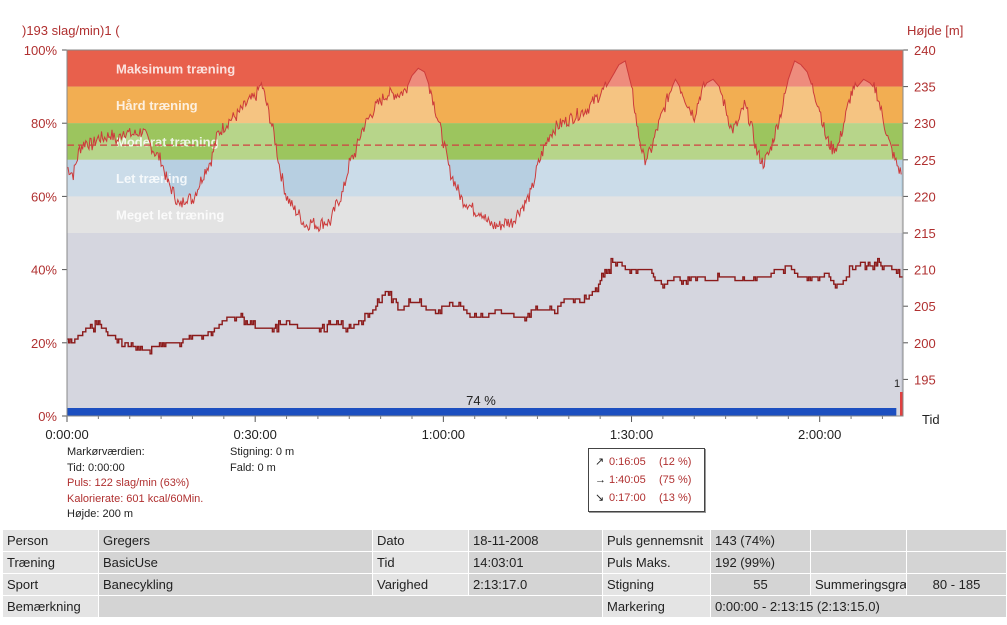  I want to click on date-label: Dato, so click(420, 540).